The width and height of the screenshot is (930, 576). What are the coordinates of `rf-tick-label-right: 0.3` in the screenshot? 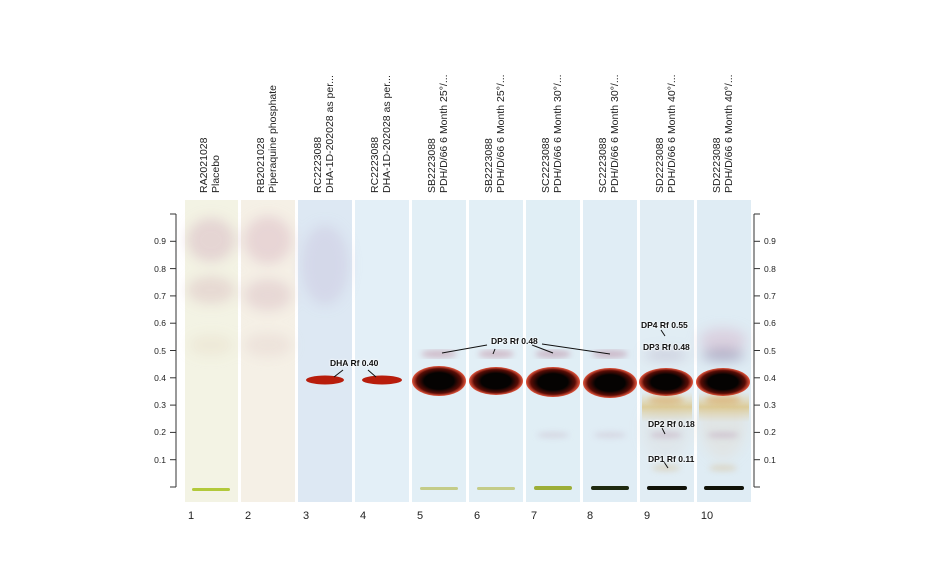 It's located at (770, 405).